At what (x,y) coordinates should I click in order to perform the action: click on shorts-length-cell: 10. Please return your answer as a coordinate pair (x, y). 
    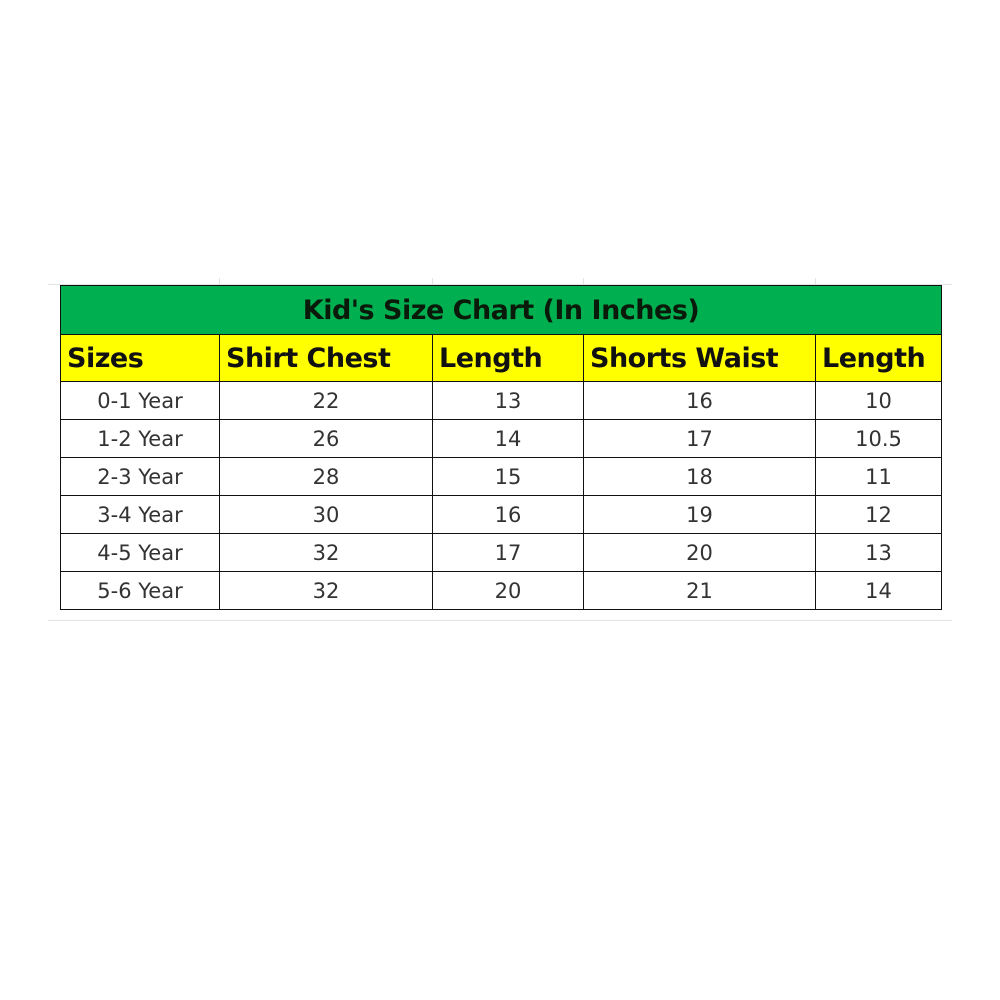
    Looking at the image, I should click on (878, 400).